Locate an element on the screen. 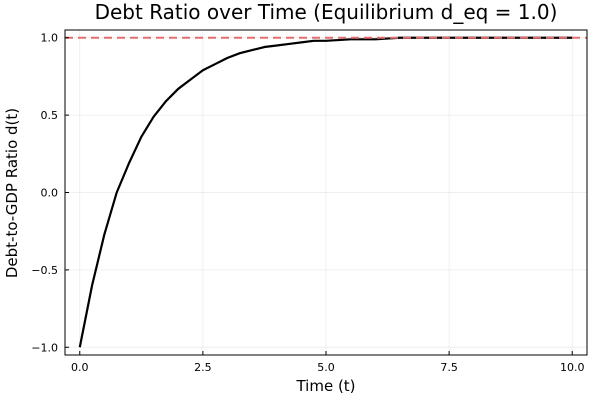  y-tick-label: 1.0 is located at coordinates (50, 38).